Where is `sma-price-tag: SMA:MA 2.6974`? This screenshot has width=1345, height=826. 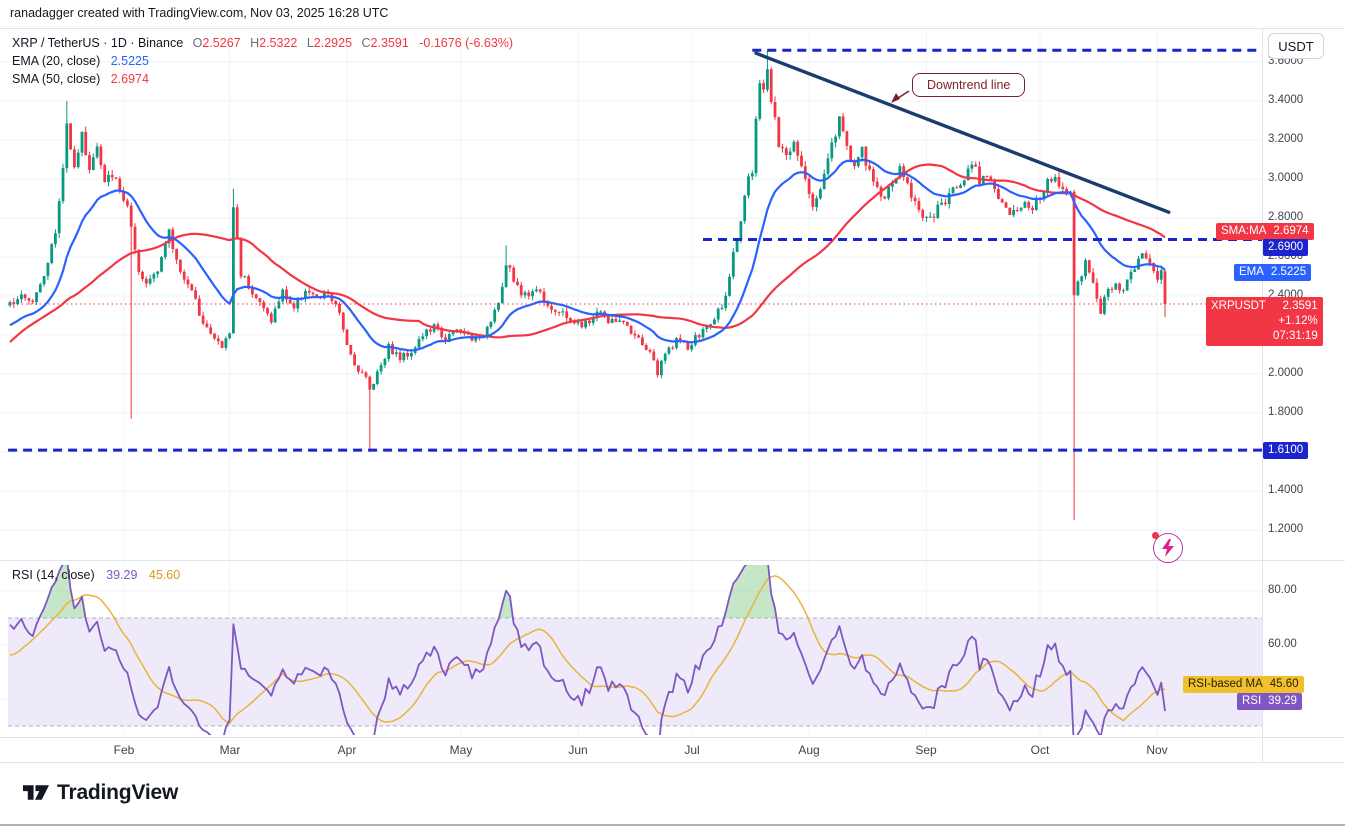 sma-price-tag: SMA:MA 2.6974 is located at coordinates (1265, 231).